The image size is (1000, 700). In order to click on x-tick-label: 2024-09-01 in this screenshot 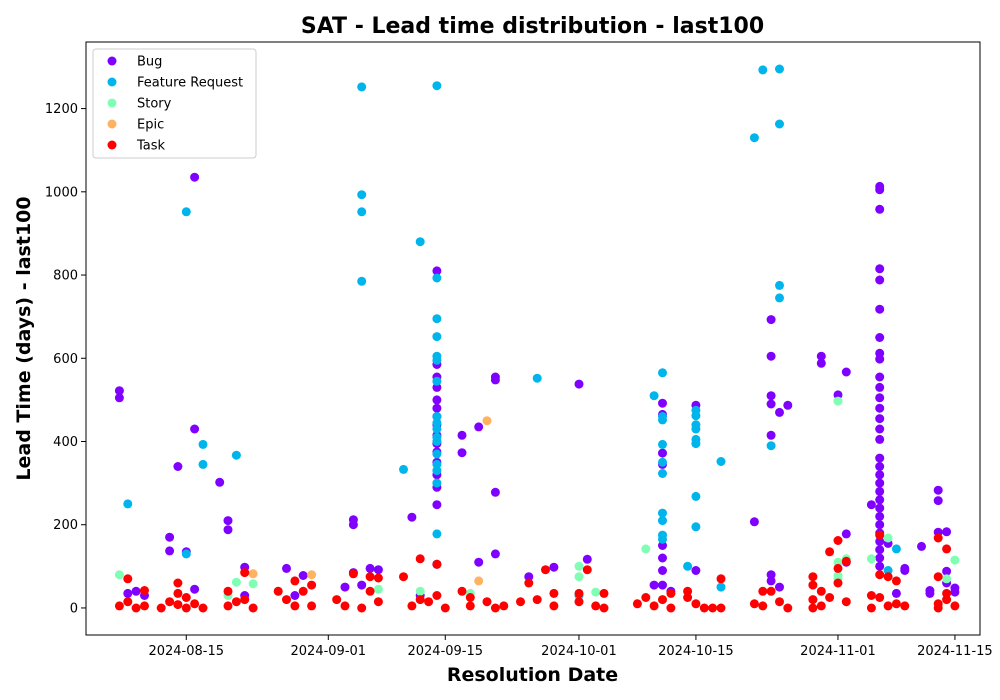, I will do `click(329, 651)`.